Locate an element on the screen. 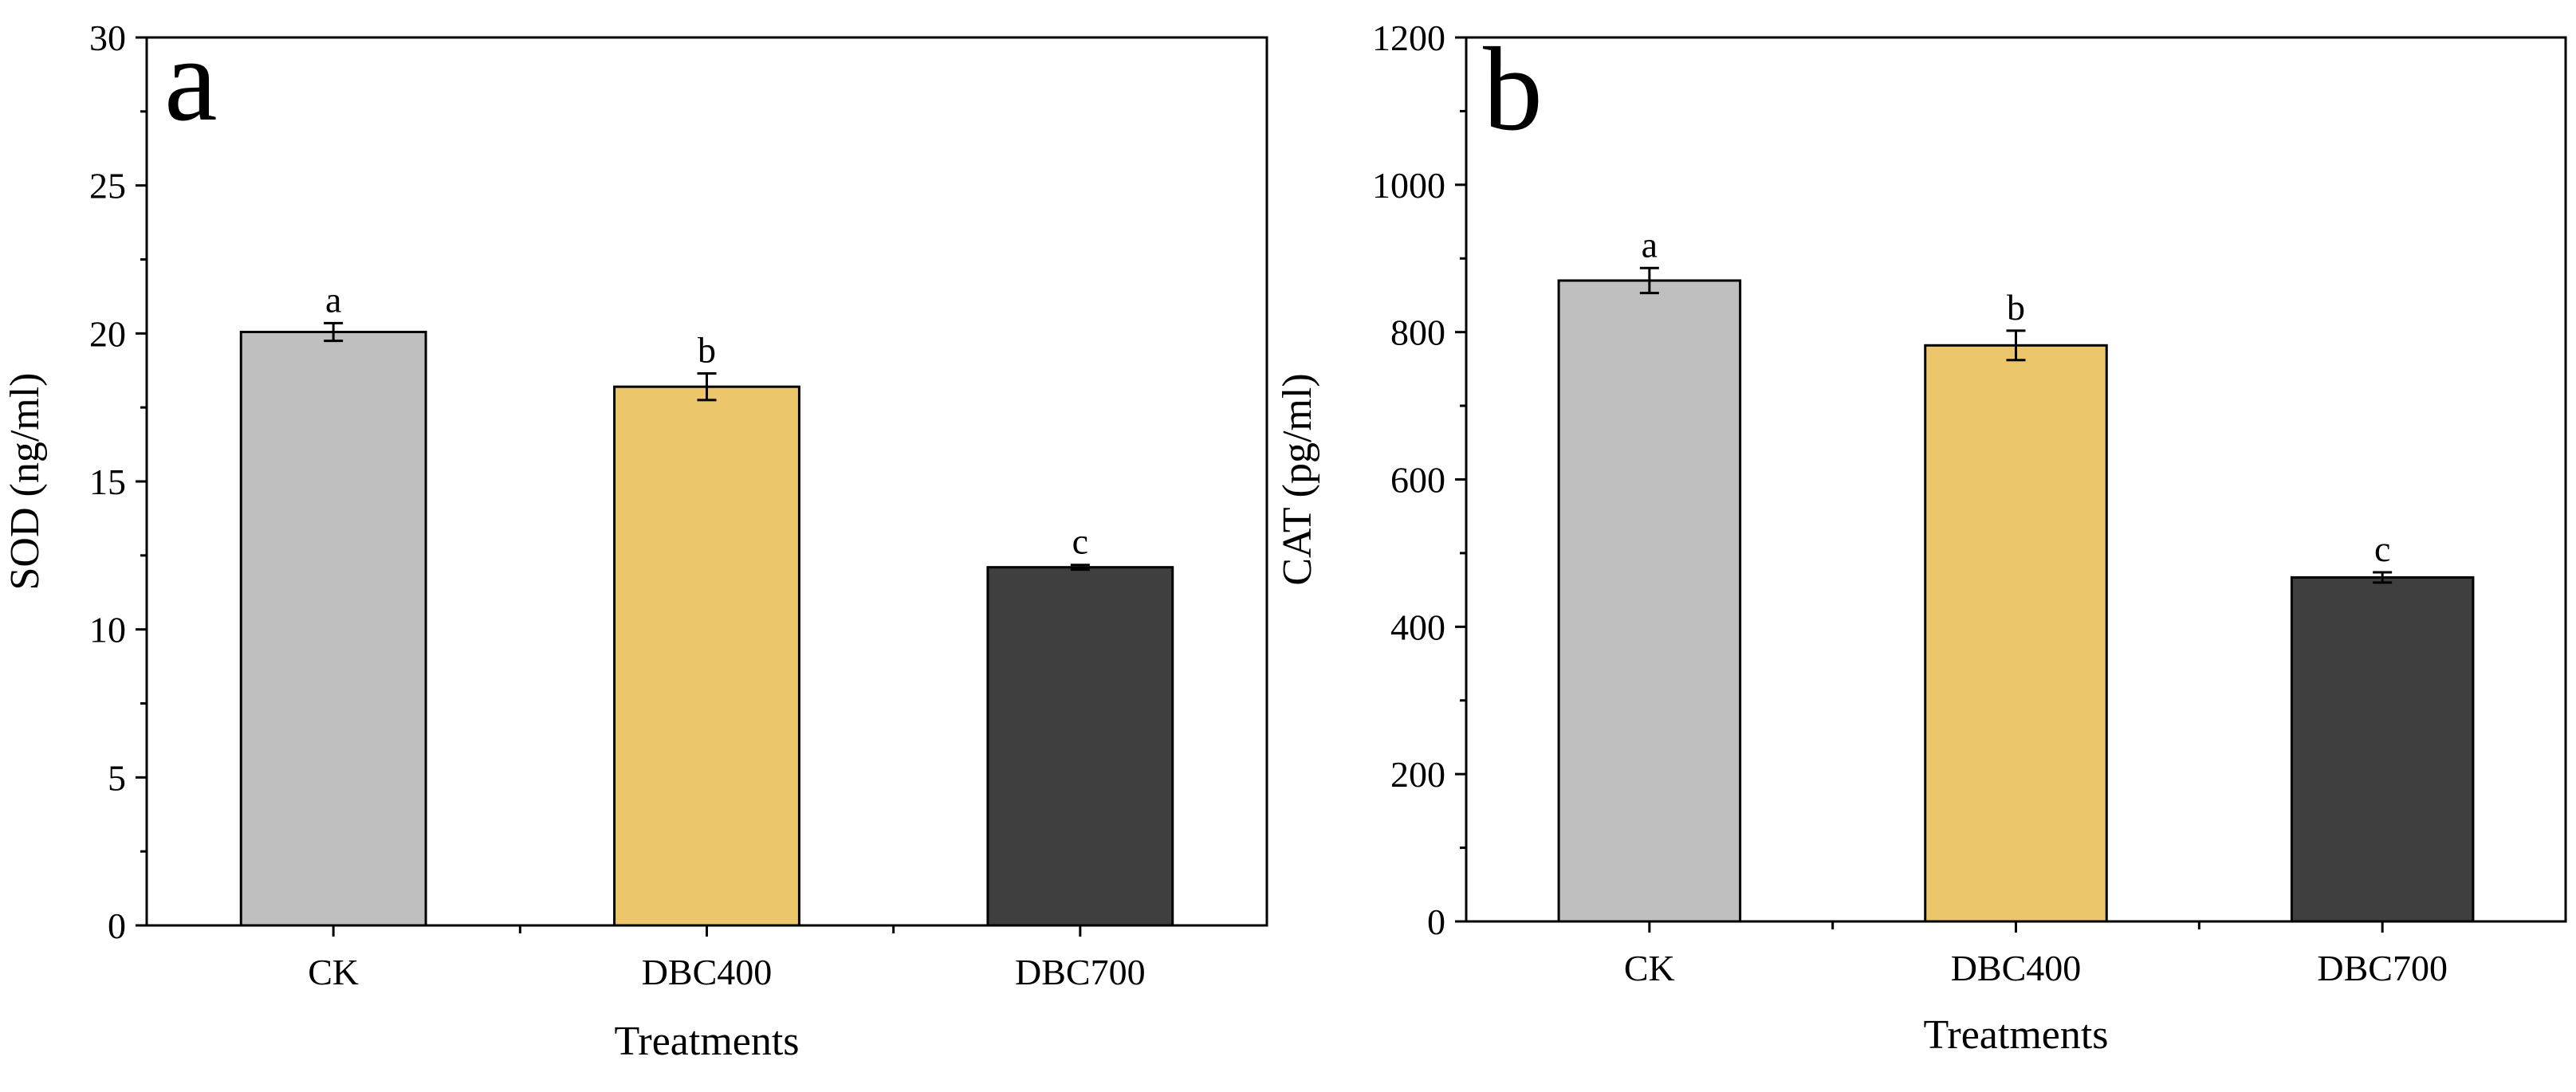  y-tick-label: 200 is located at coordinates (1417, 774).